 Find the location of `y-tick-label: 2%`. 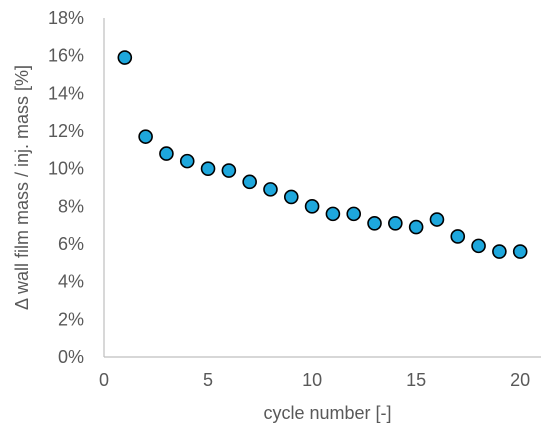

y-tick-label: 2% is located at coordinates (71, 319).